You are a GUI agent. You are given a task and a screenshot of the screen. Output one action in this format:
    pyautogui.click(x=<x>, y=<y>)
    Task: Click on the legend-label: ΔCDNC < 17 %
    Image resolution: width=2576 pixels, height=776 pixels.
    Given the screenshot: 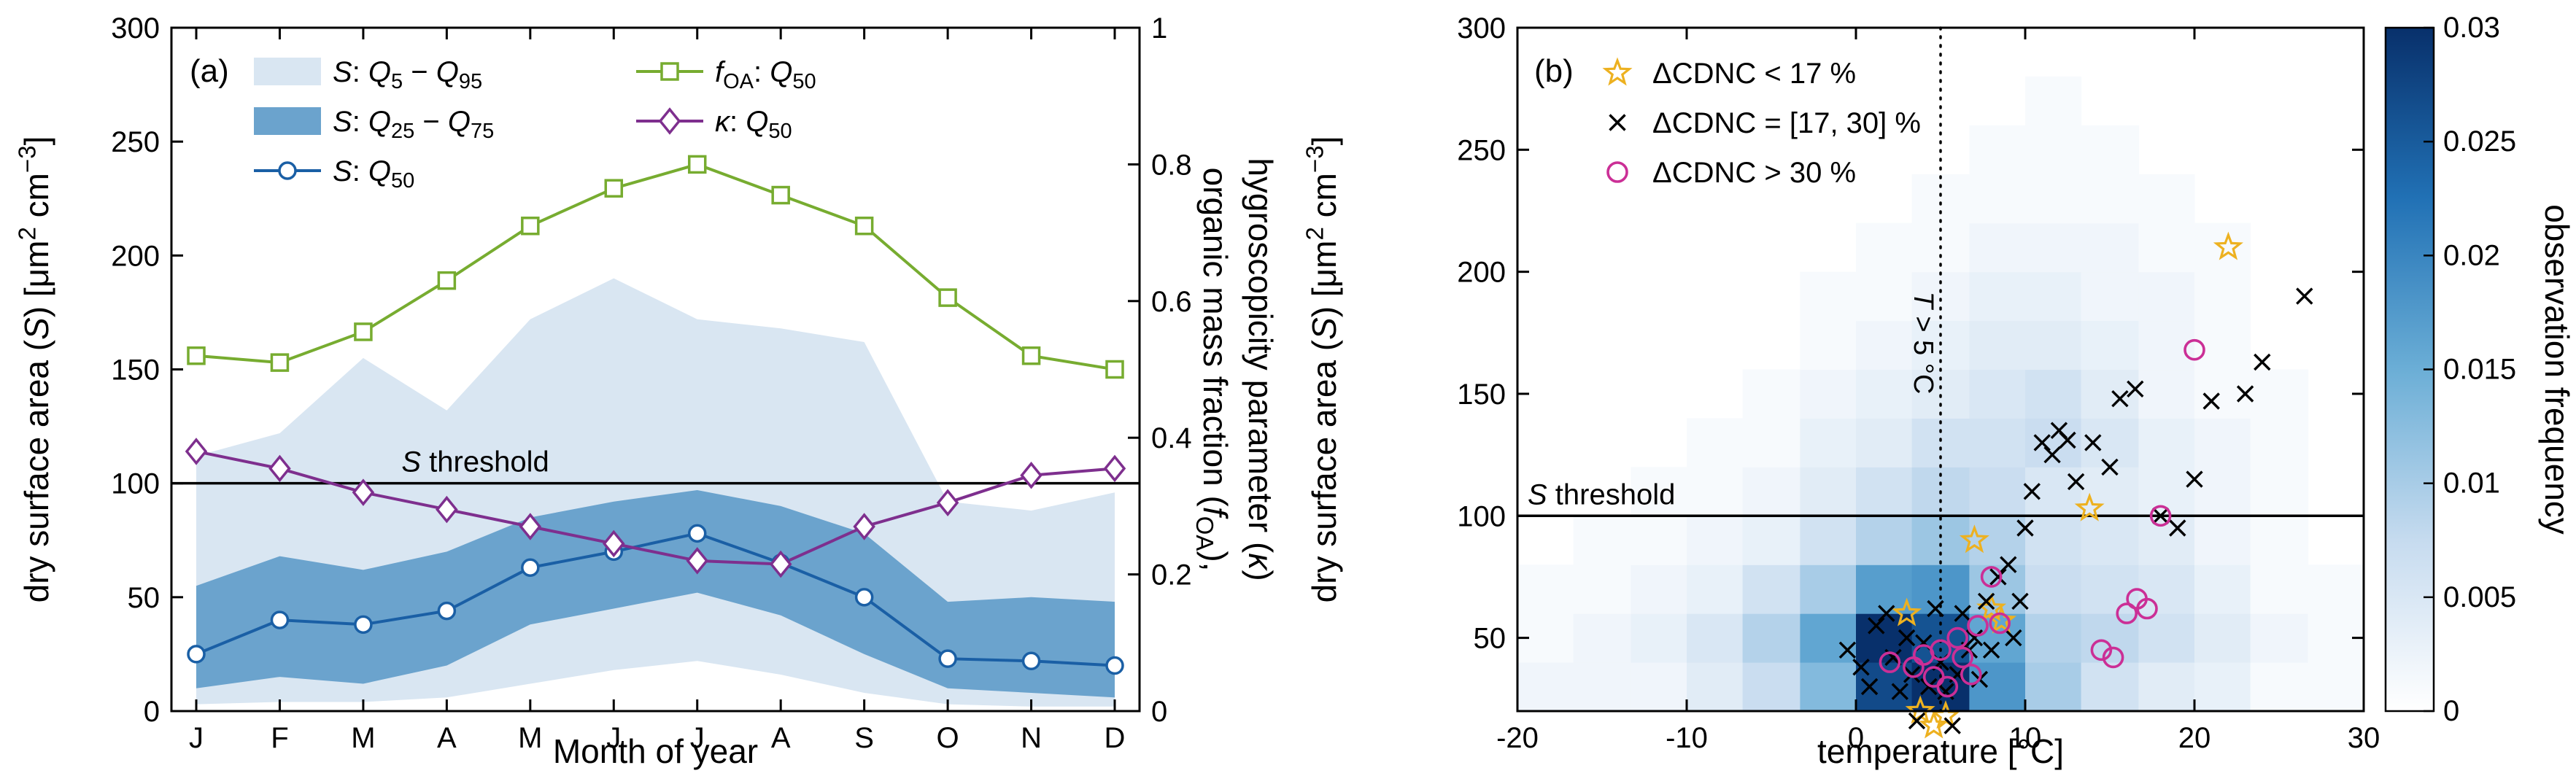 What is the action you would take?
    pyautogui.click(x=1754, y=74)
    